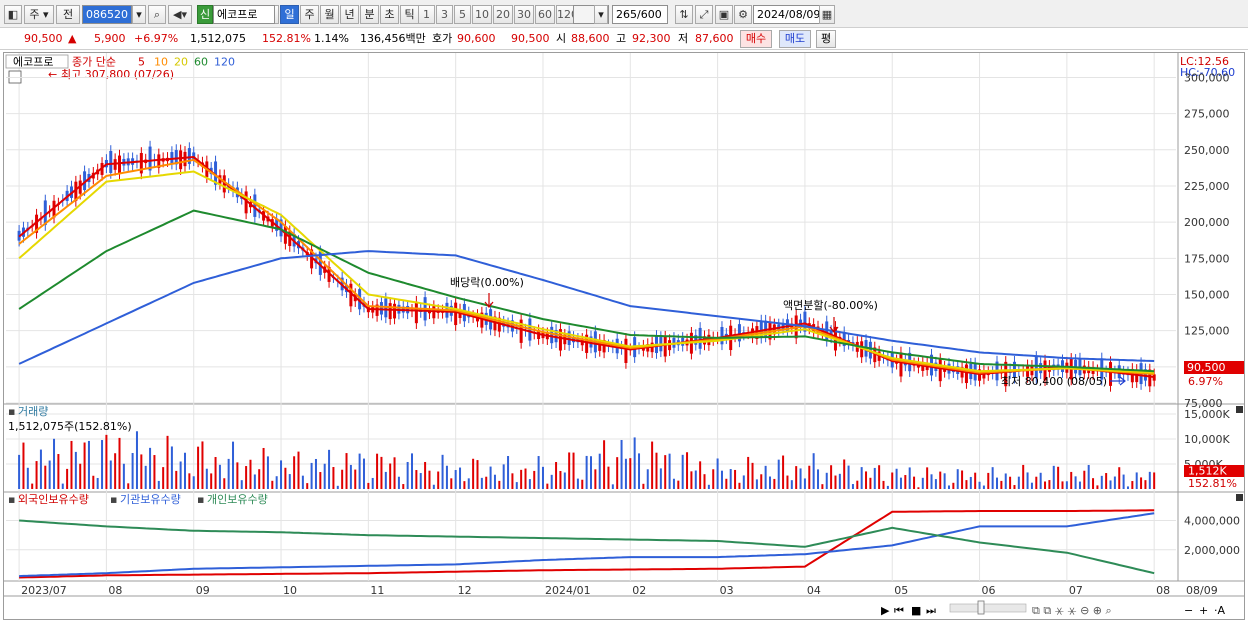 The image size is (1248, 621). What do you see at coordinates (524, 14) in the screenshot?
I see `interval-button-30: 30` at bounding box center [524, 14].